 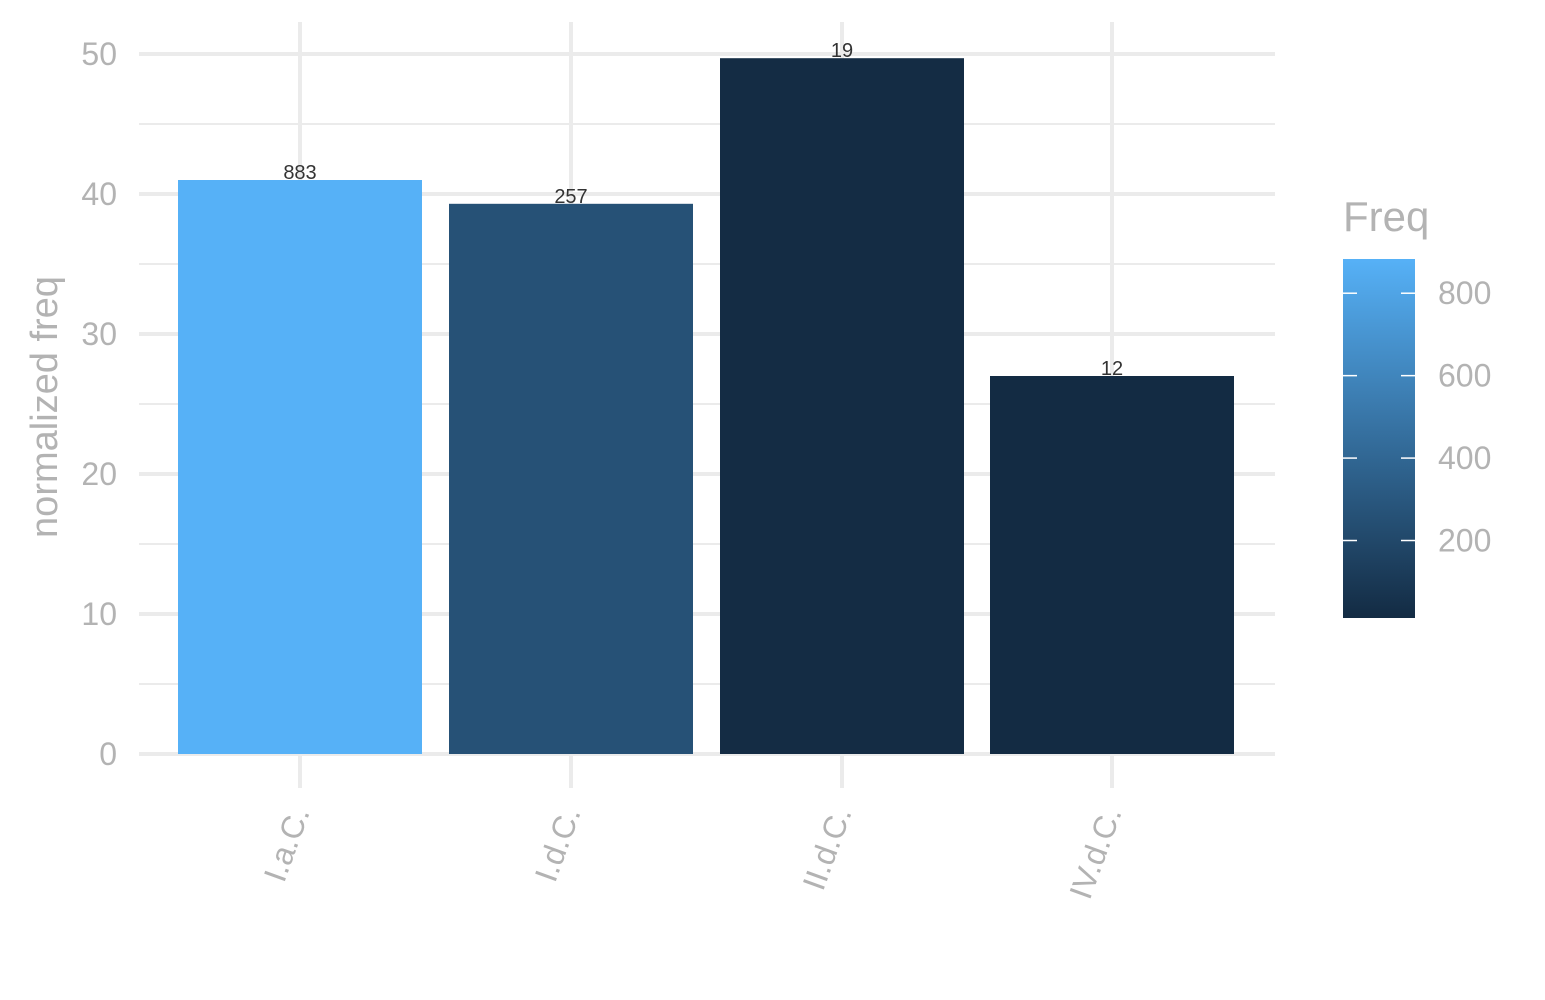 I want to click on color-legend: Freq 200 400 600 800, so click(x=1417, y=405).